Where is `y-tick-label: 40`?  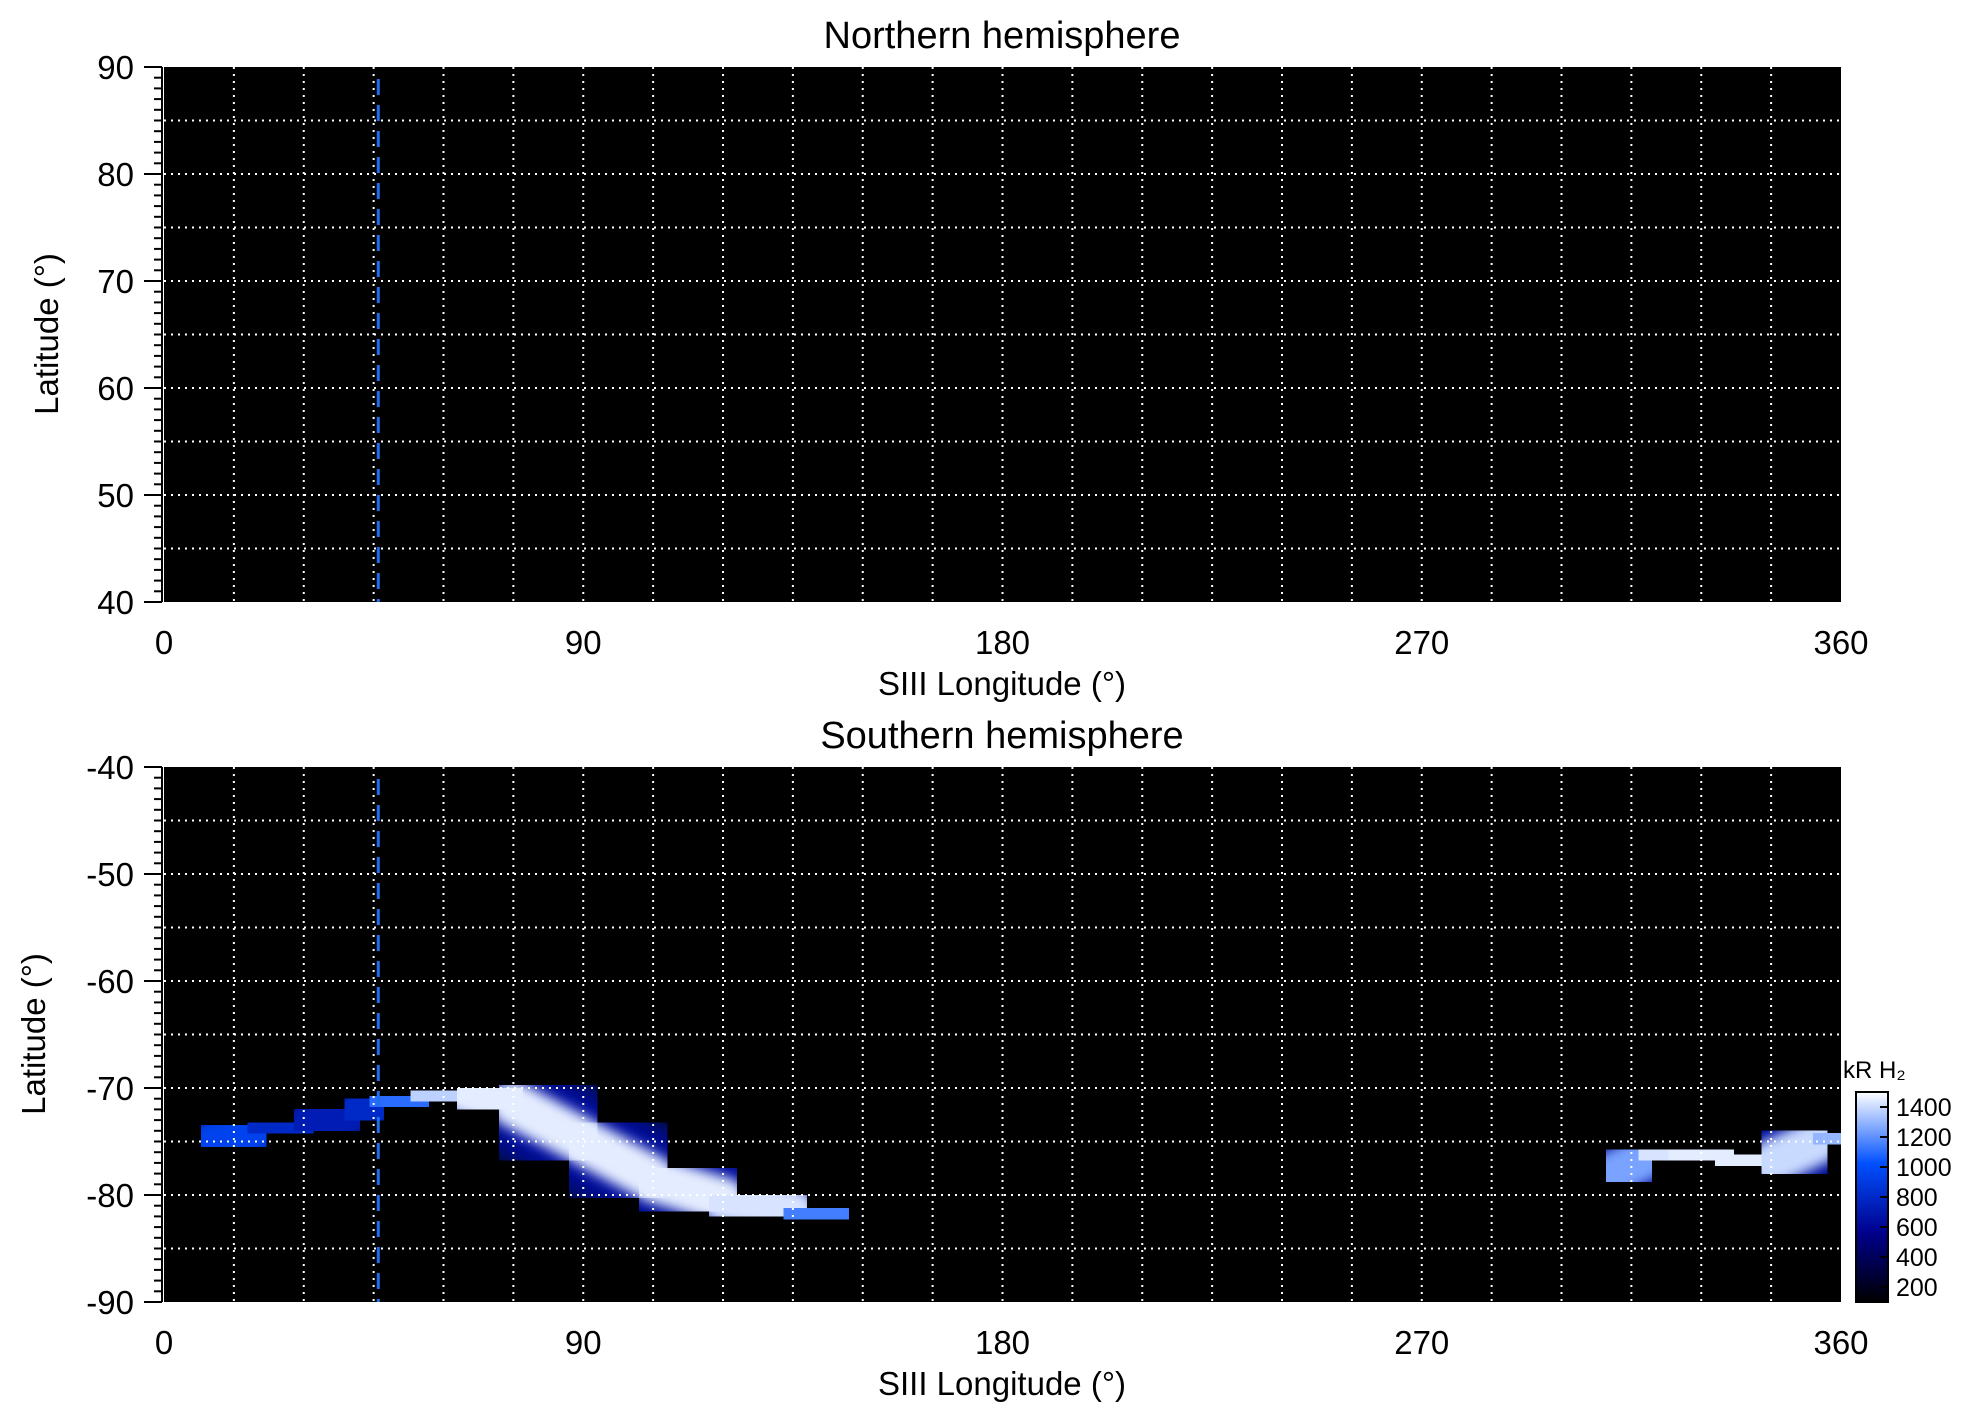
y-tick-label: 40 is located at coordinates (115, 602).